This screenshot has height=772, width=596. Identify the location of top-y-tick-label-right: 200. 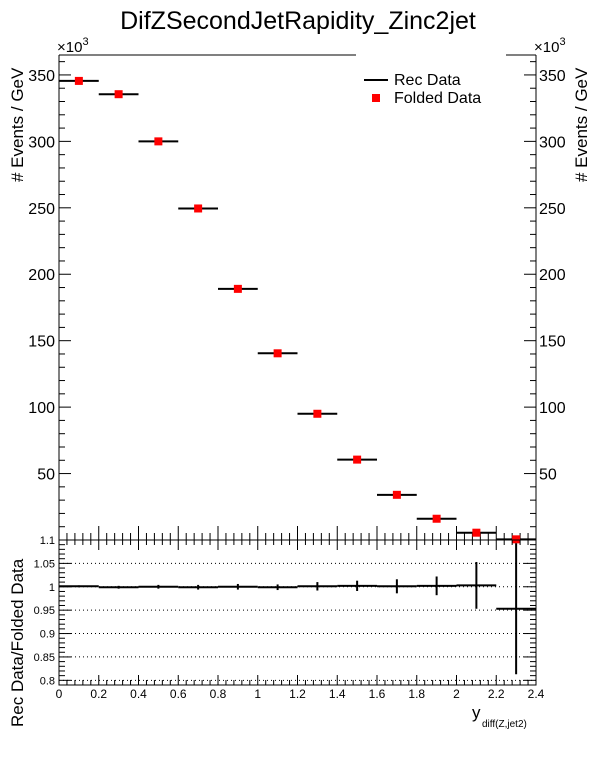
(552, 275).